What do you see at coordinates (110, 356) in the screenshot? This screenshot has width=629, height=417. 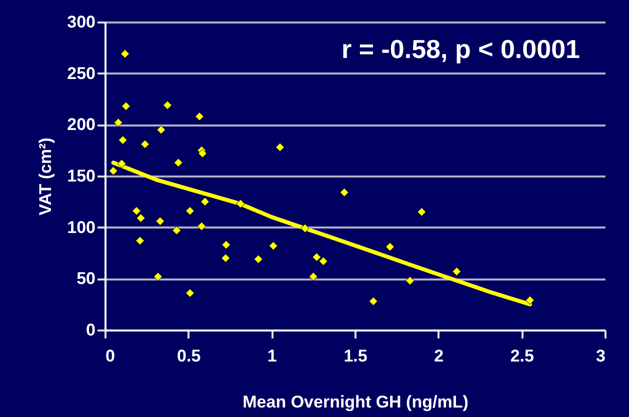 I see `x-tick-label: 0` at bounding box center [110, 356].